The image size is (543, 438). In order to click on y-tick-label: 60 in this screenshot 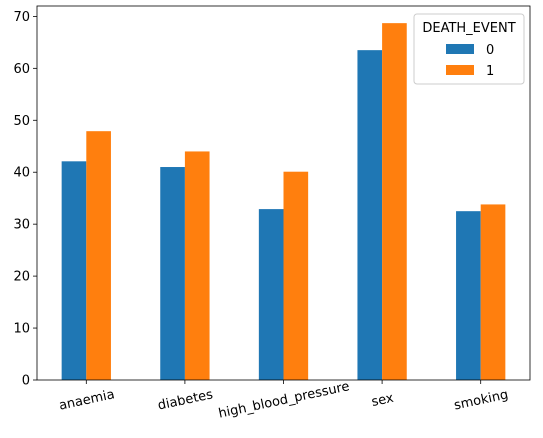, I will do `click(21, 69)`.